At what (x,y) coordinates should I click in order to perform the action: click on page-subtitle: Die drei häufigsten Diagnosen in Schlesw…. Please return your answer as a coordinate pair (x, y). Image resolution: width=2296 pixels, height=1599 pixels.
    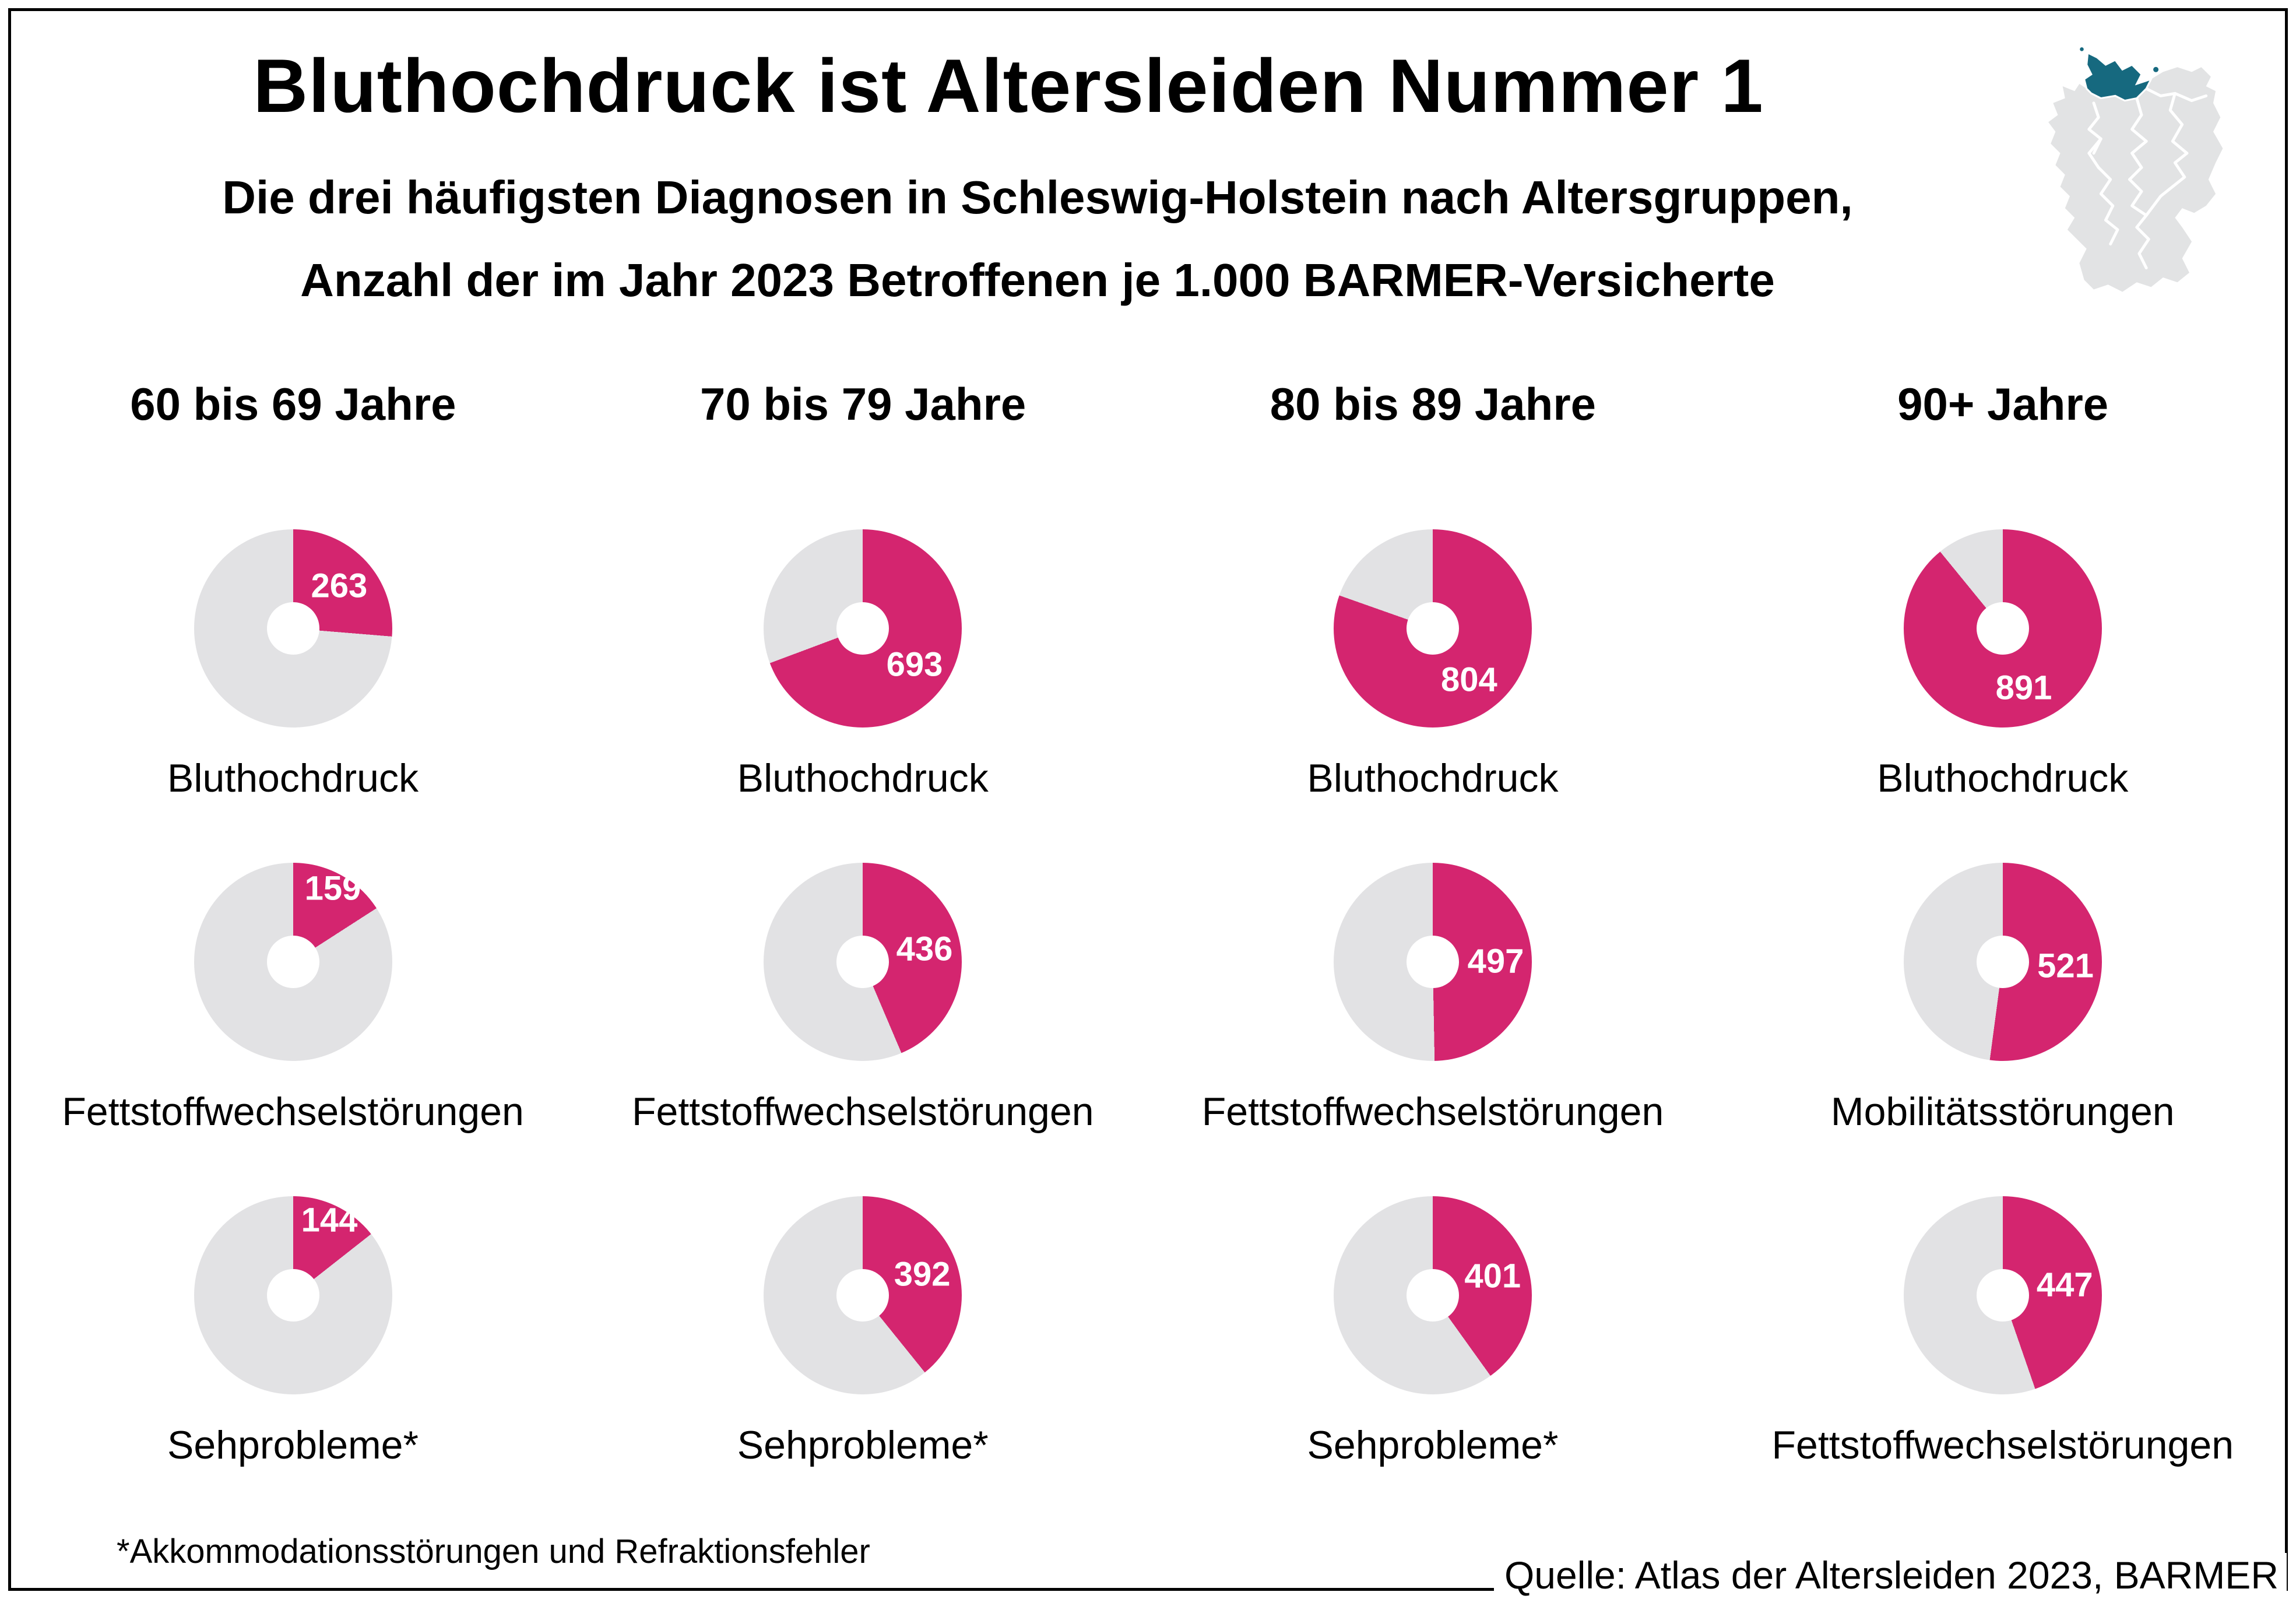
    Looking at the image, I should click on (1037, 239).